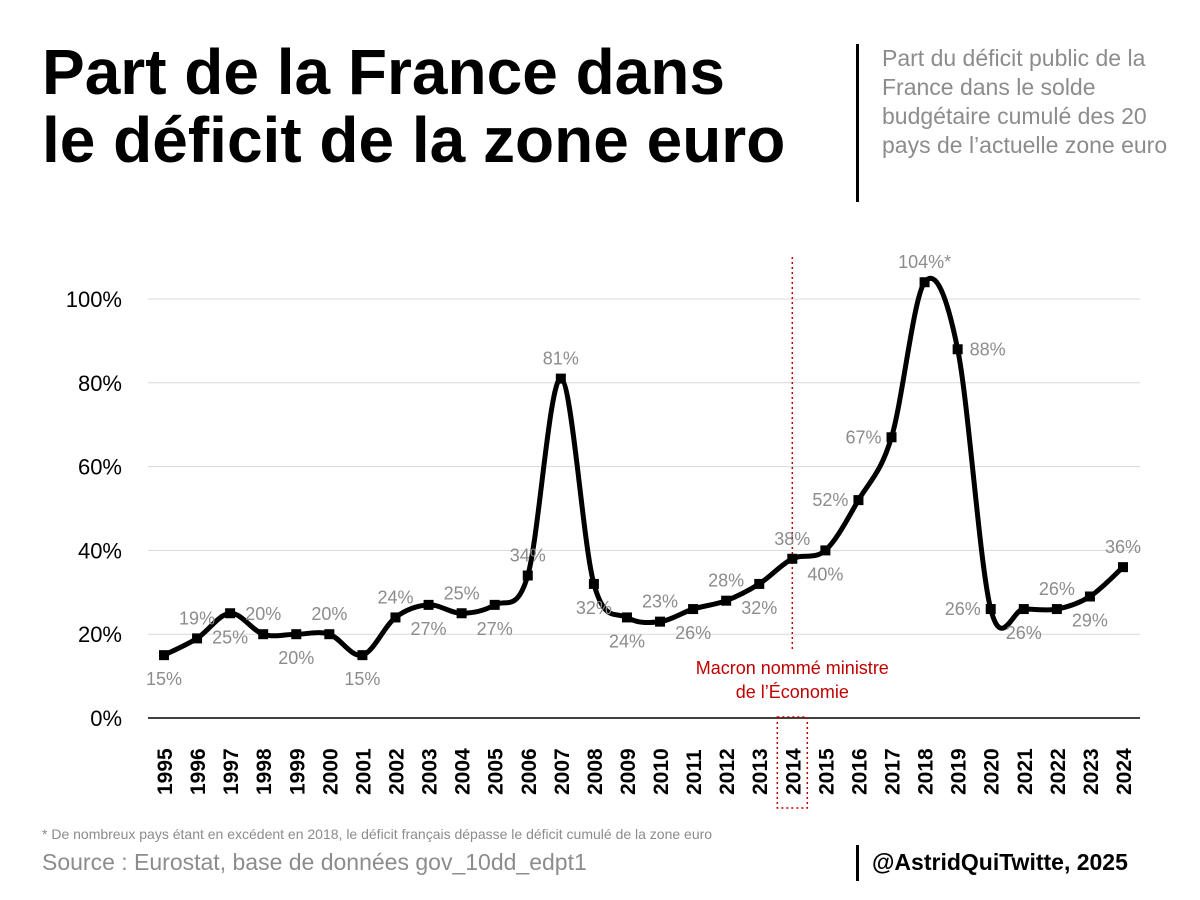 This screenshot has width=1200, height=900. Describe the element at coordinates (792, 668) in the screenshot. I see `annotation-text-line-1: Macron nommé ministre` at that location.